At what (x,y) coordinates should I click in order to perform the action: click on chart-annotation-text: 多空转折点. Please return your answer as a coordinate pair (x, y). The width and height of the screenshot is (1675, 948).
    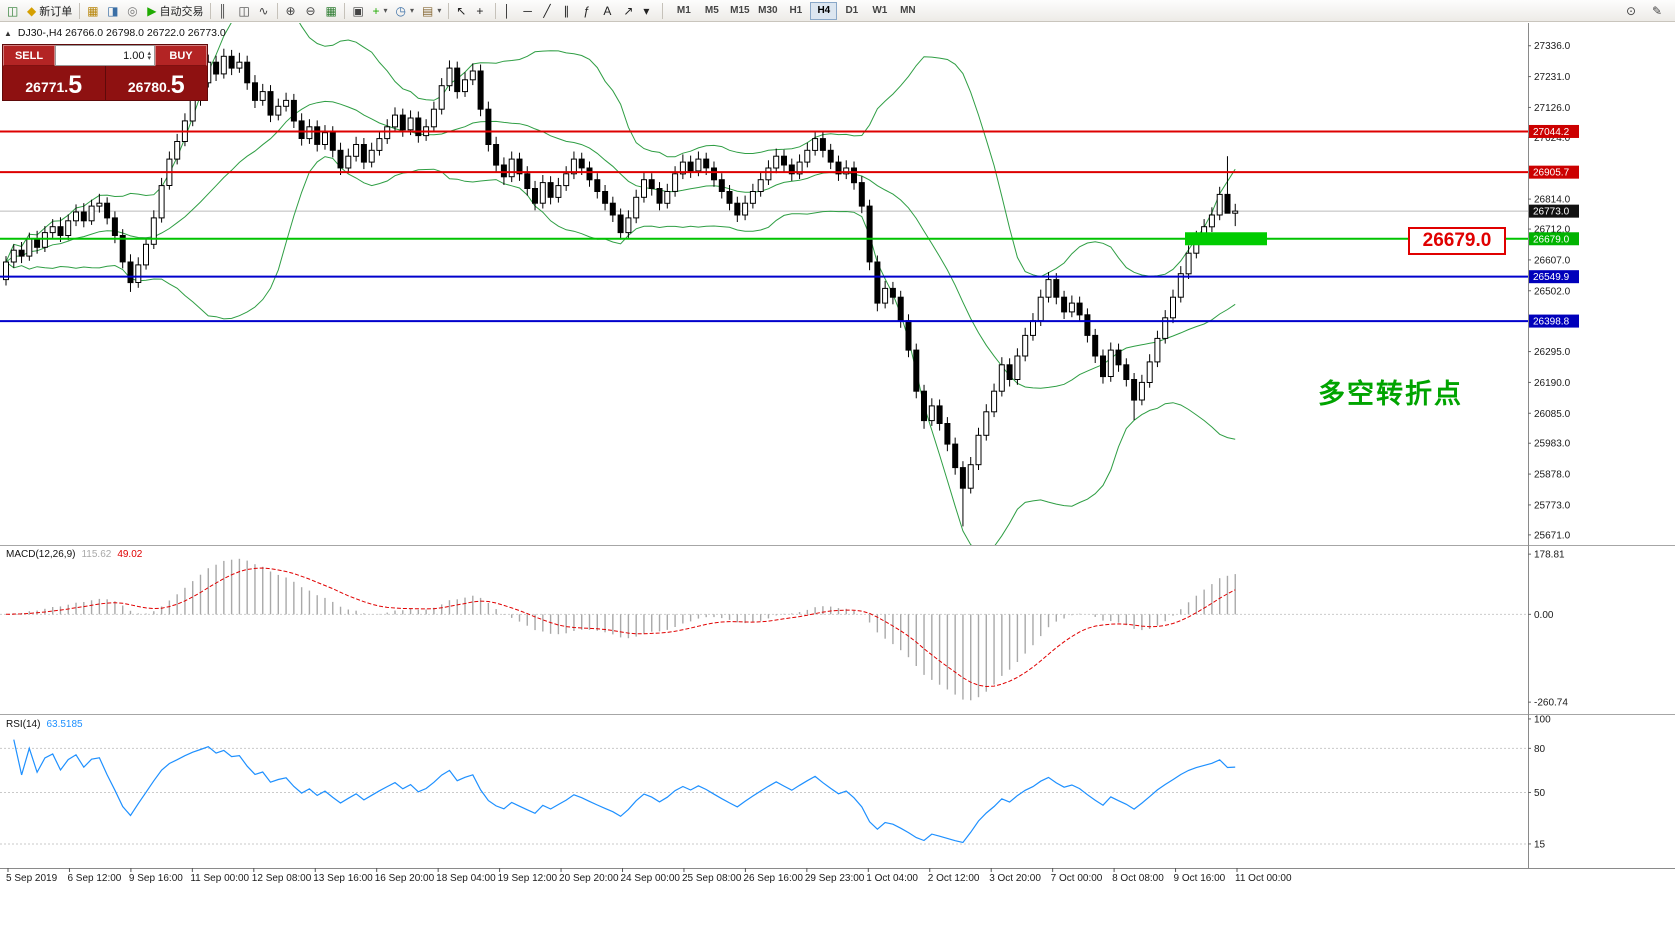
    Looking at the image, I should click on (1390, 394).